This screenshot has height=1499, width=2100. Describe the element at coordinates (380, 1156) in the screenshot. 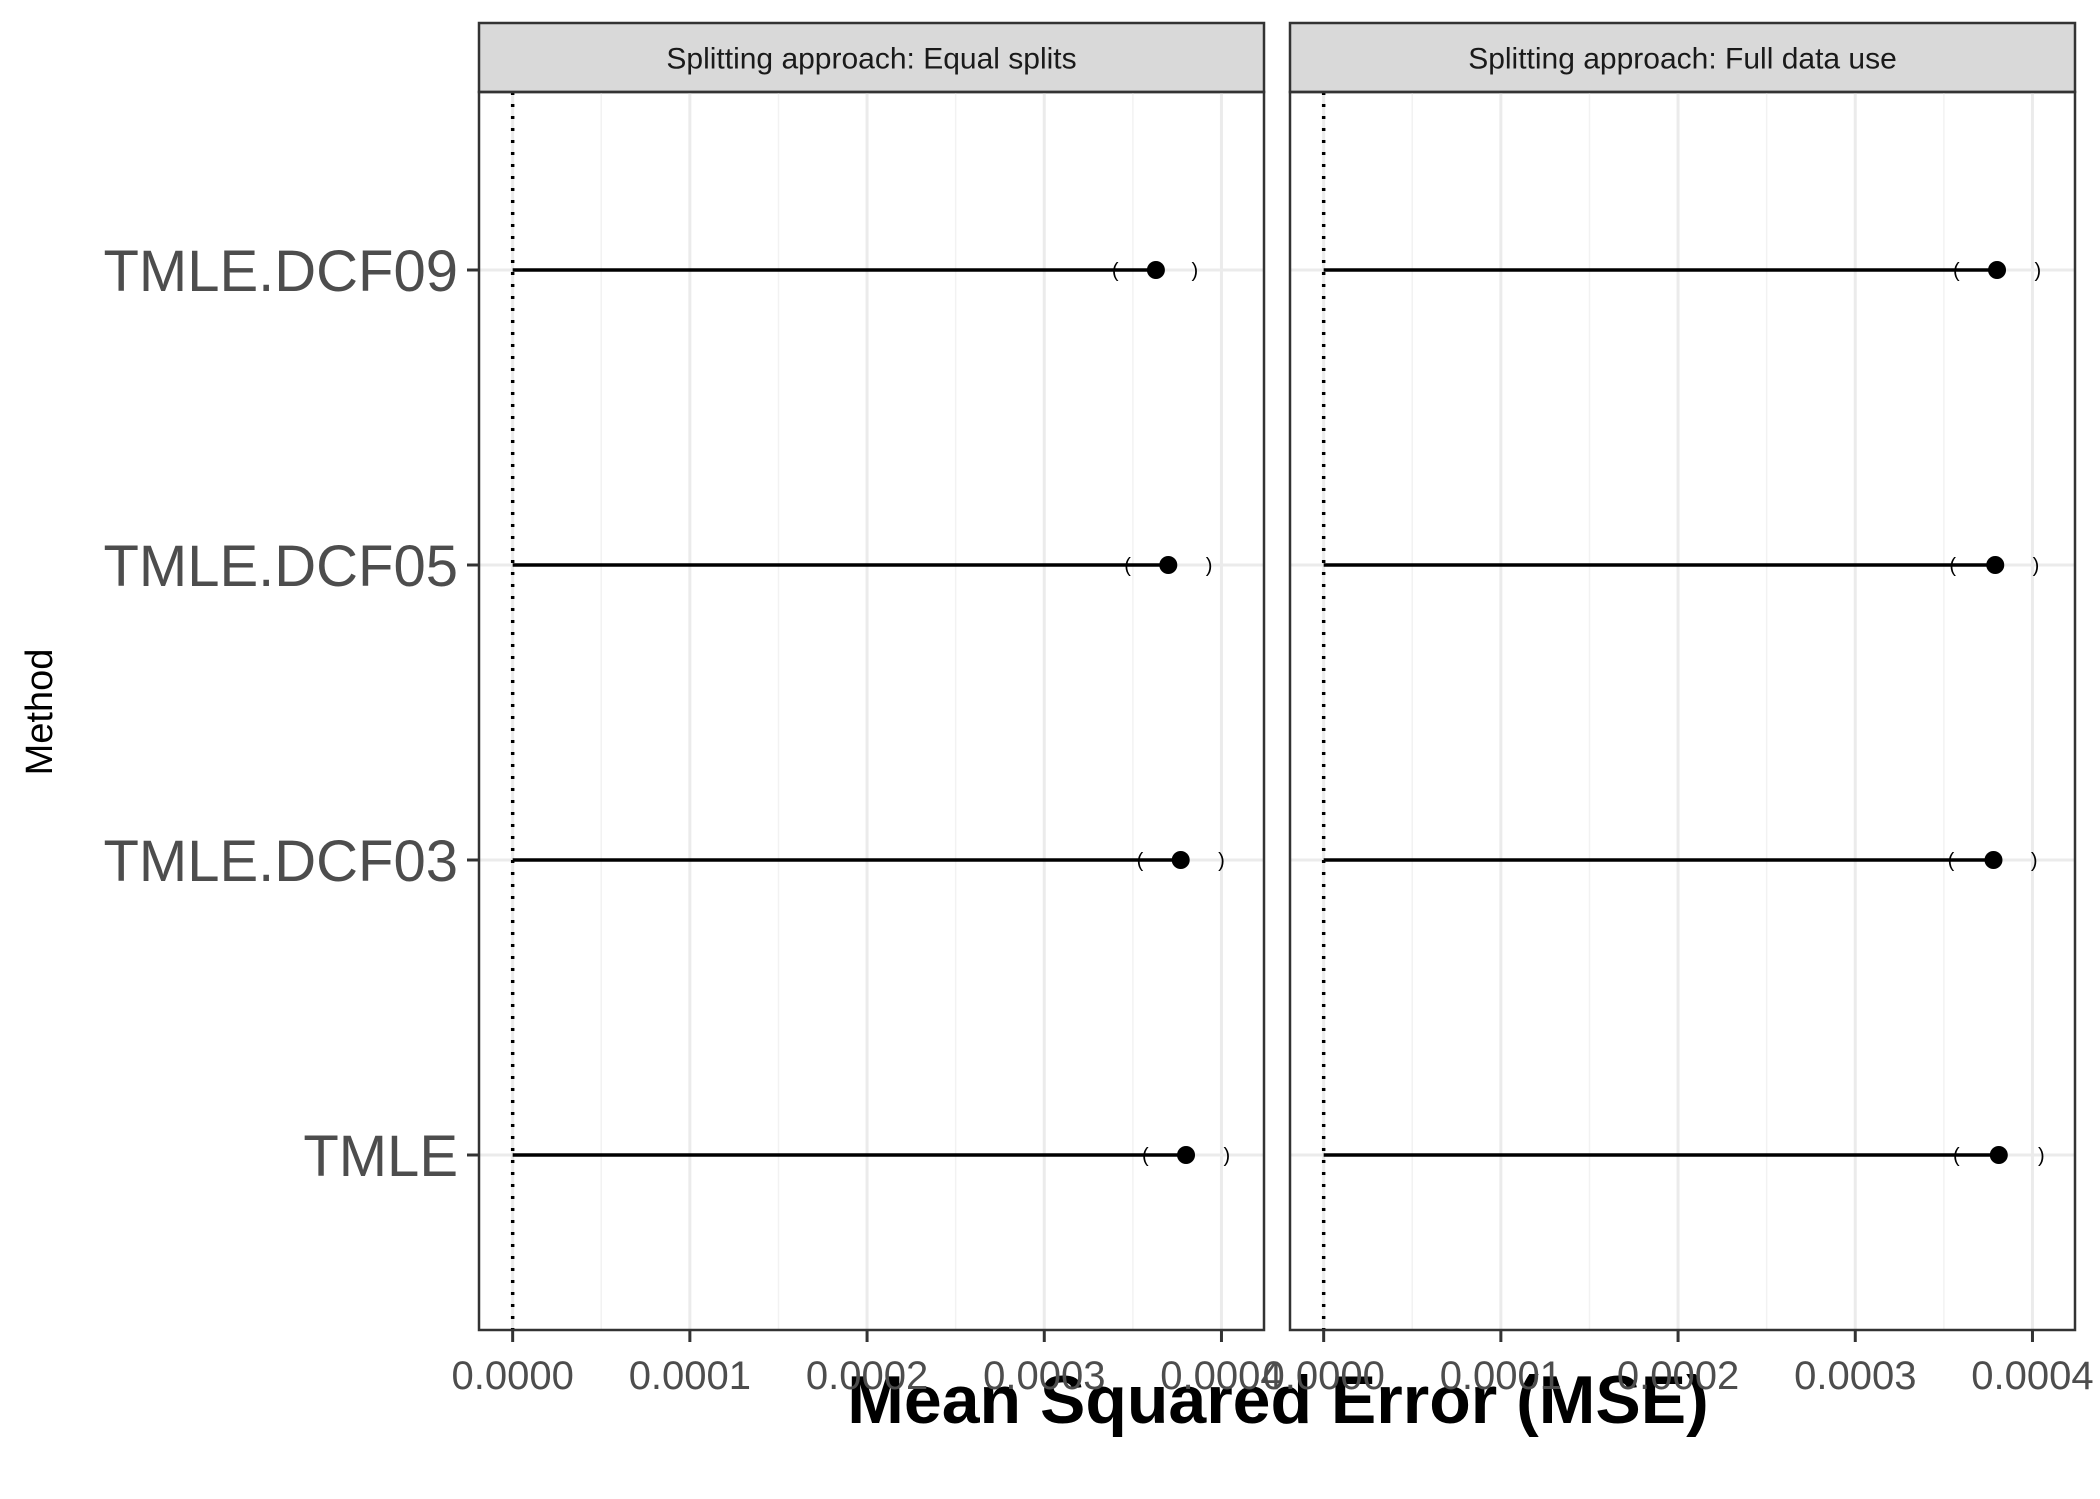

I see `y-tick-label: TMLE` at that location.